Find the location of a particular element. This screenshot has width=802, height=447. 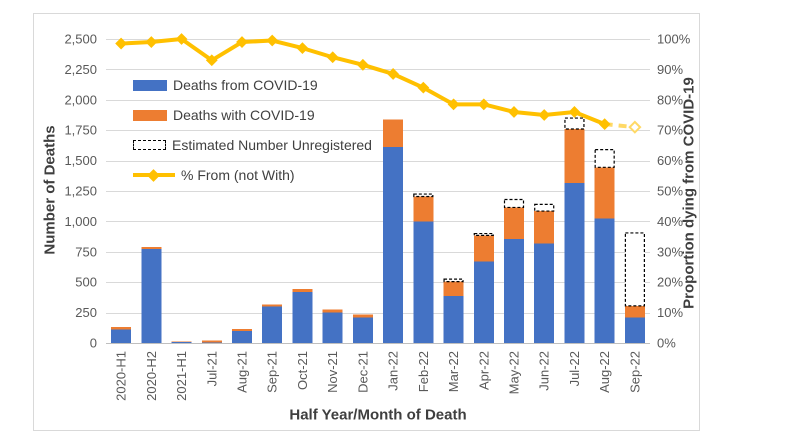

left-axis-tick: 2,500 is located at coordinates (80, 39).